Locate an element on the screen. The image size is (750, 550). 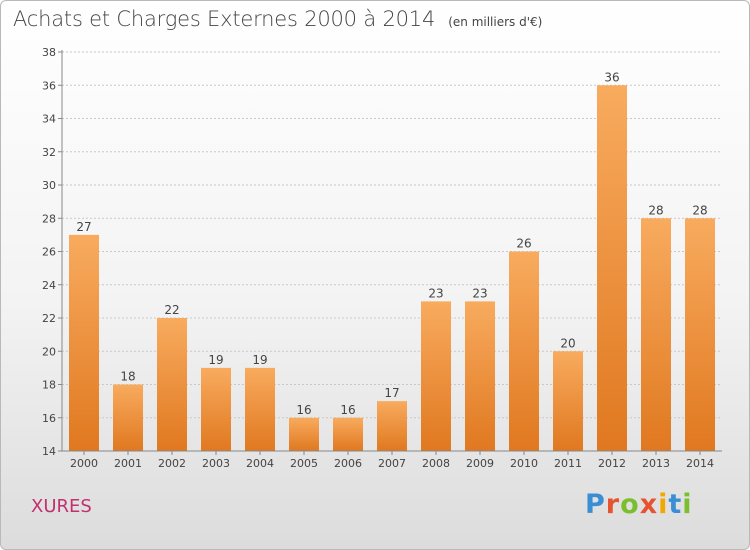
y-tick-label: 36 is located at coordinates (49, 85).